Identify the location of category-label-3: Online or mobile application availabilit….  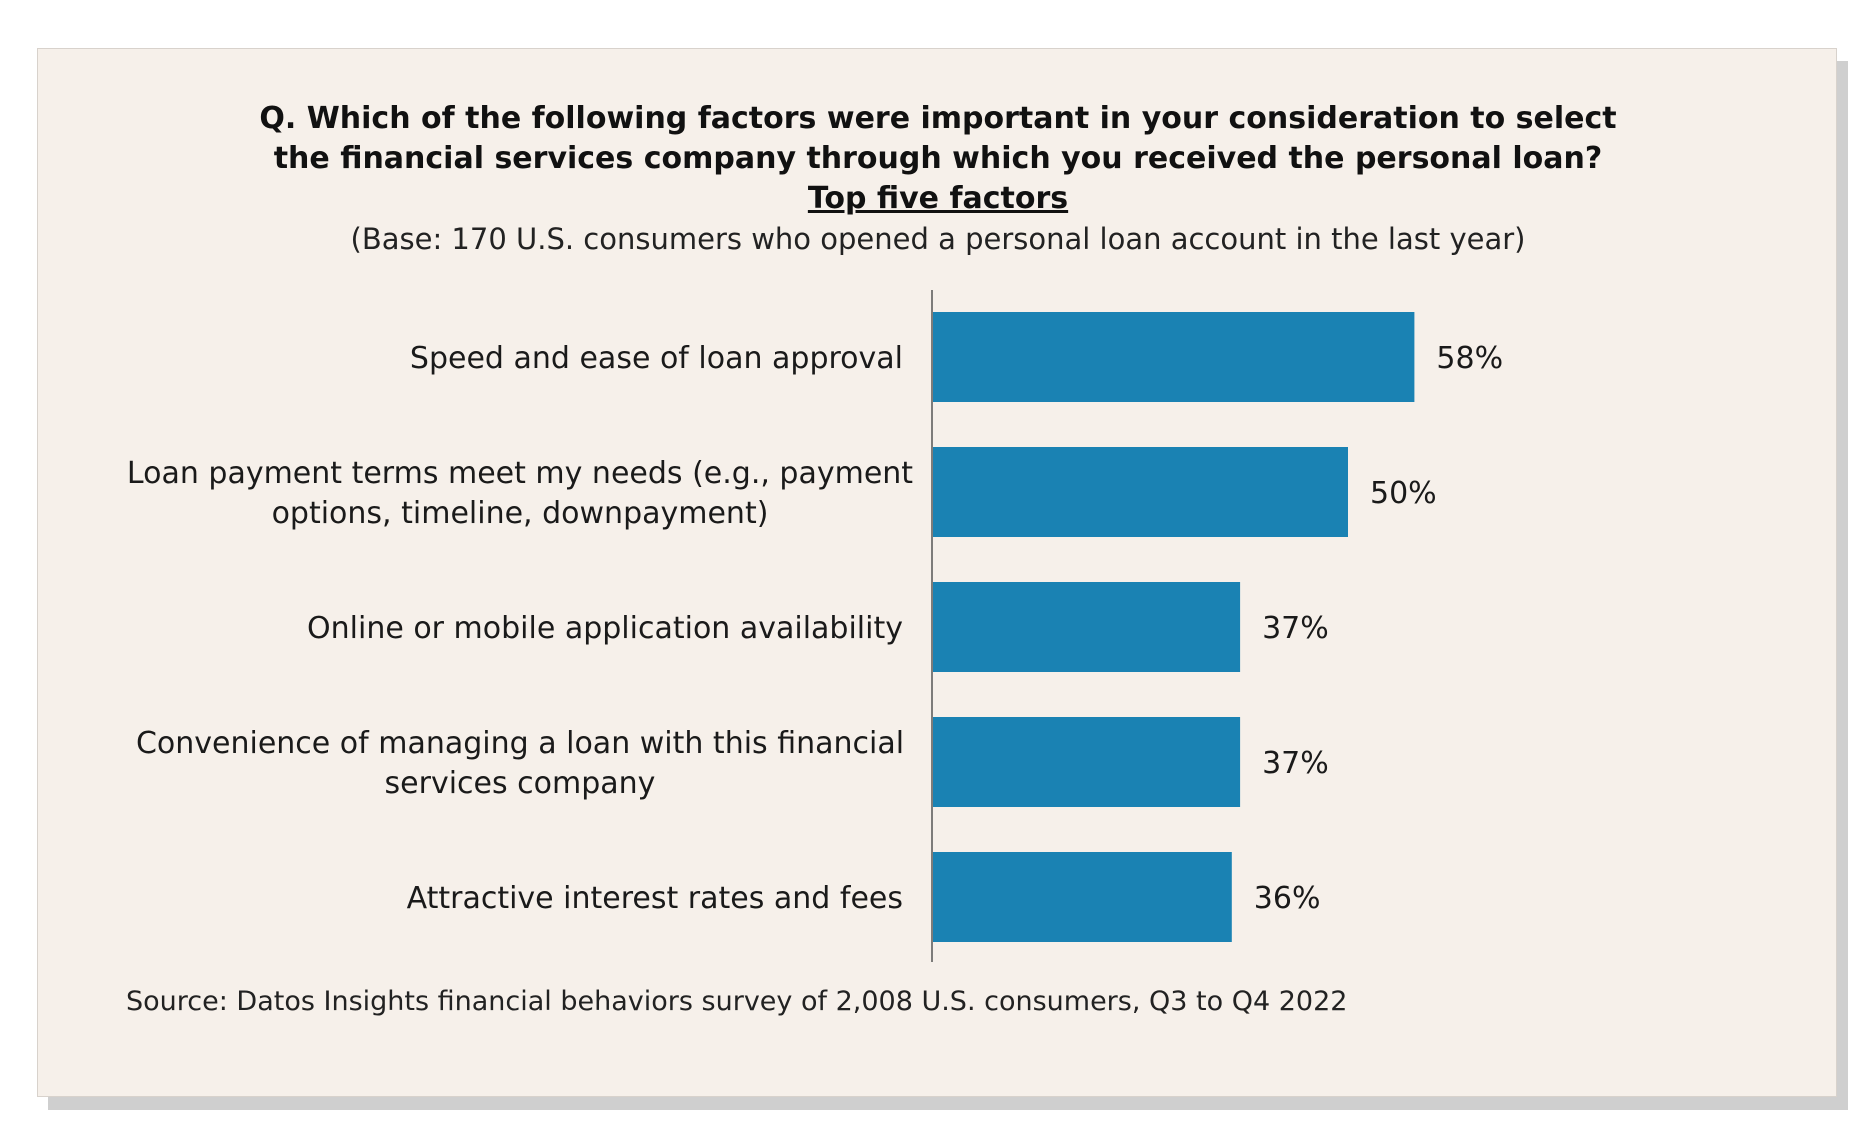
(605, 628).